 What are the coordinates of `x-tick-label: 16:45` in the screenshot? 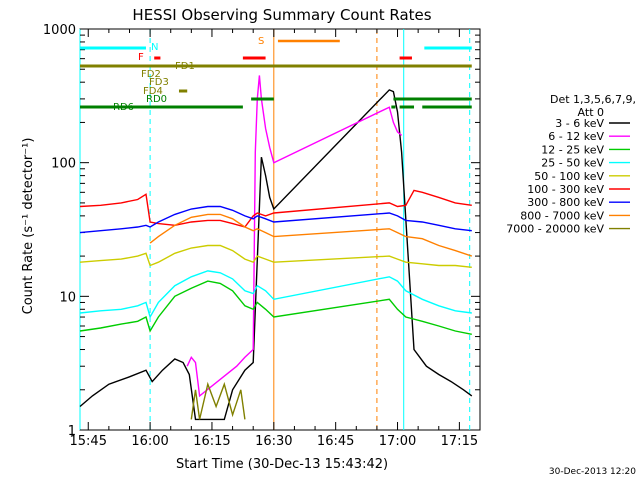 It's located at (335, 441).